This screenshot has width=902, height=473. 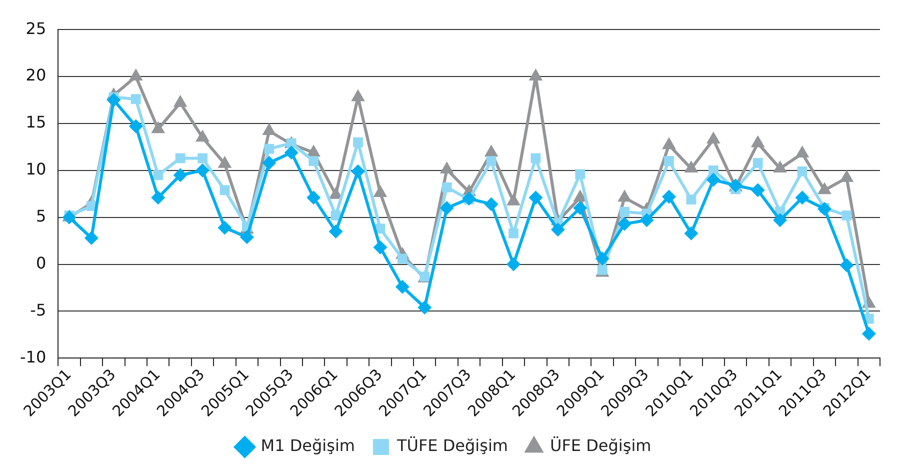 I want to click on y-tick-label: 5, so click(x=41, y=216).